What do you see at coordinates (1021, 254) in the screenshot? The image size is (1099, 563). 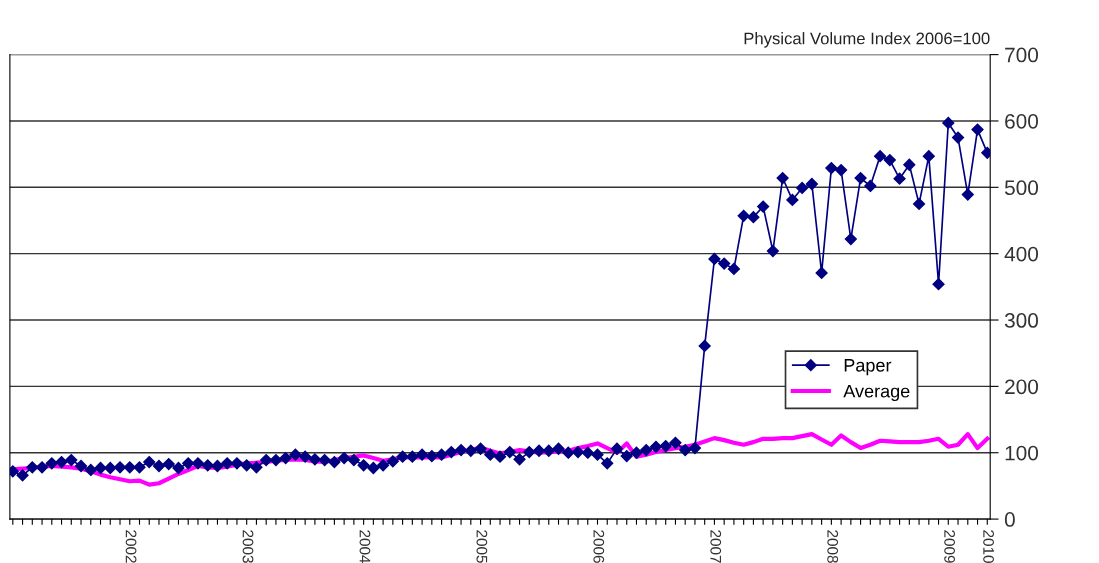 I see `y-tick-label: 400` at bounding box center [1021, 254].